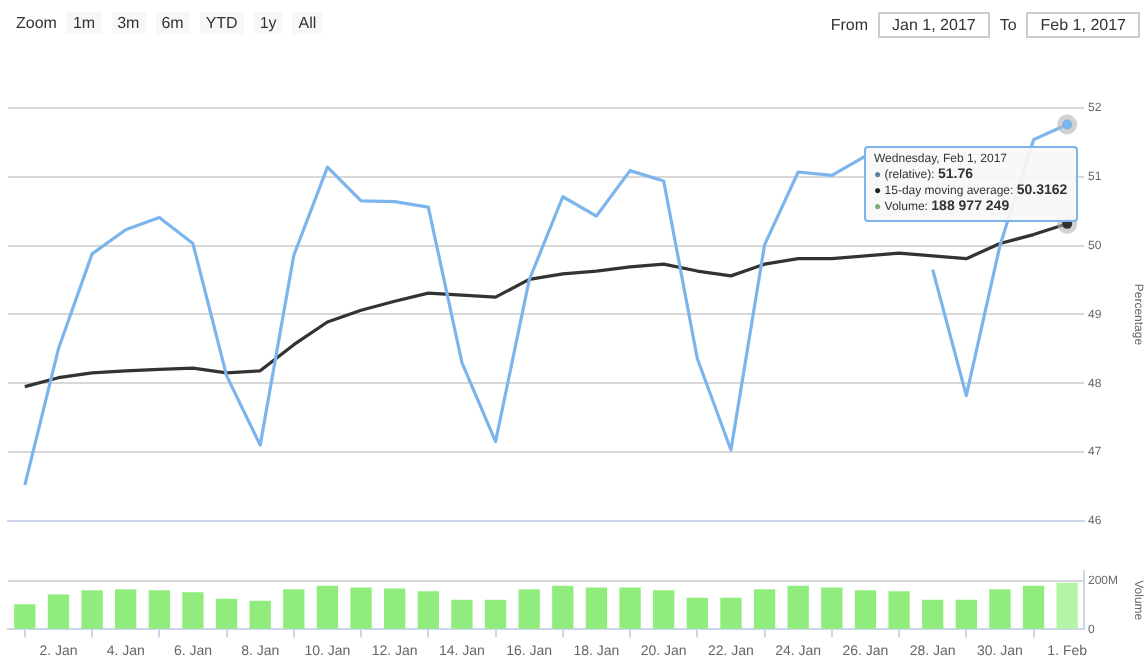 The width and height of the screenshot is (1148, 666). Describe the element at coordinates (849, 25) in the screenshot. I see `text: From` at that location.